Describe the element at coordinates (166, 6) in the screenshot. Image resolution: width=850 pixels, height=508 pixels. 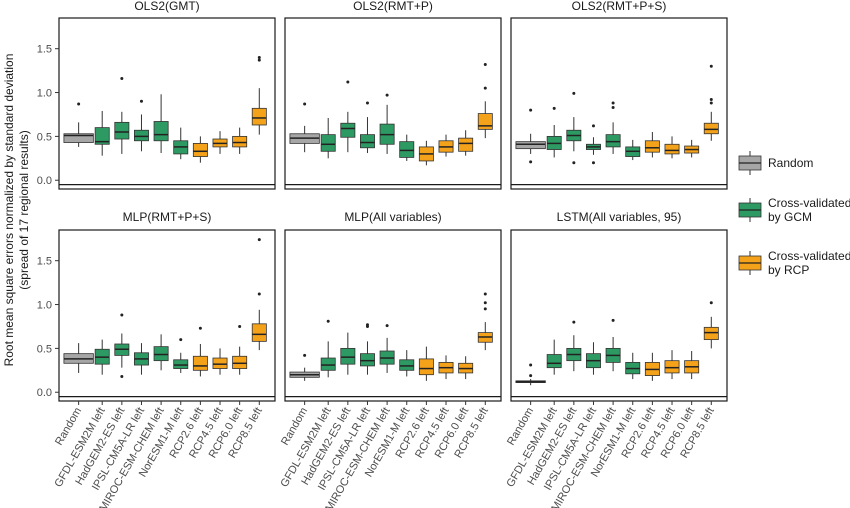
I see `panel-title: OLS2(GMT)` at that location.